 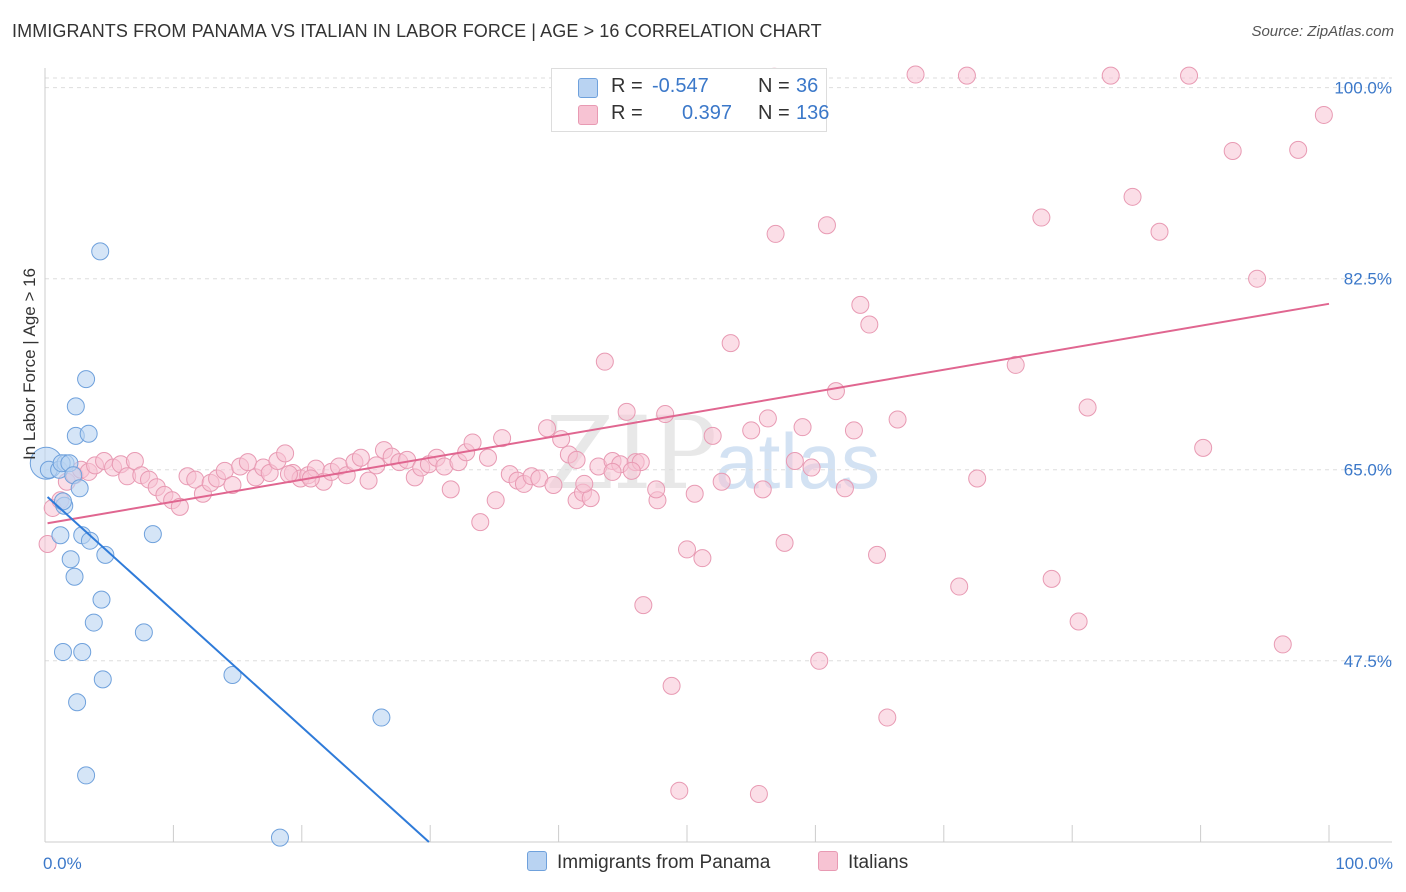 What do you see at coordinates (1368, 661) in the screenshot?
I see `y-tick-label: 47.5%` at bounding box center [1368, 661].